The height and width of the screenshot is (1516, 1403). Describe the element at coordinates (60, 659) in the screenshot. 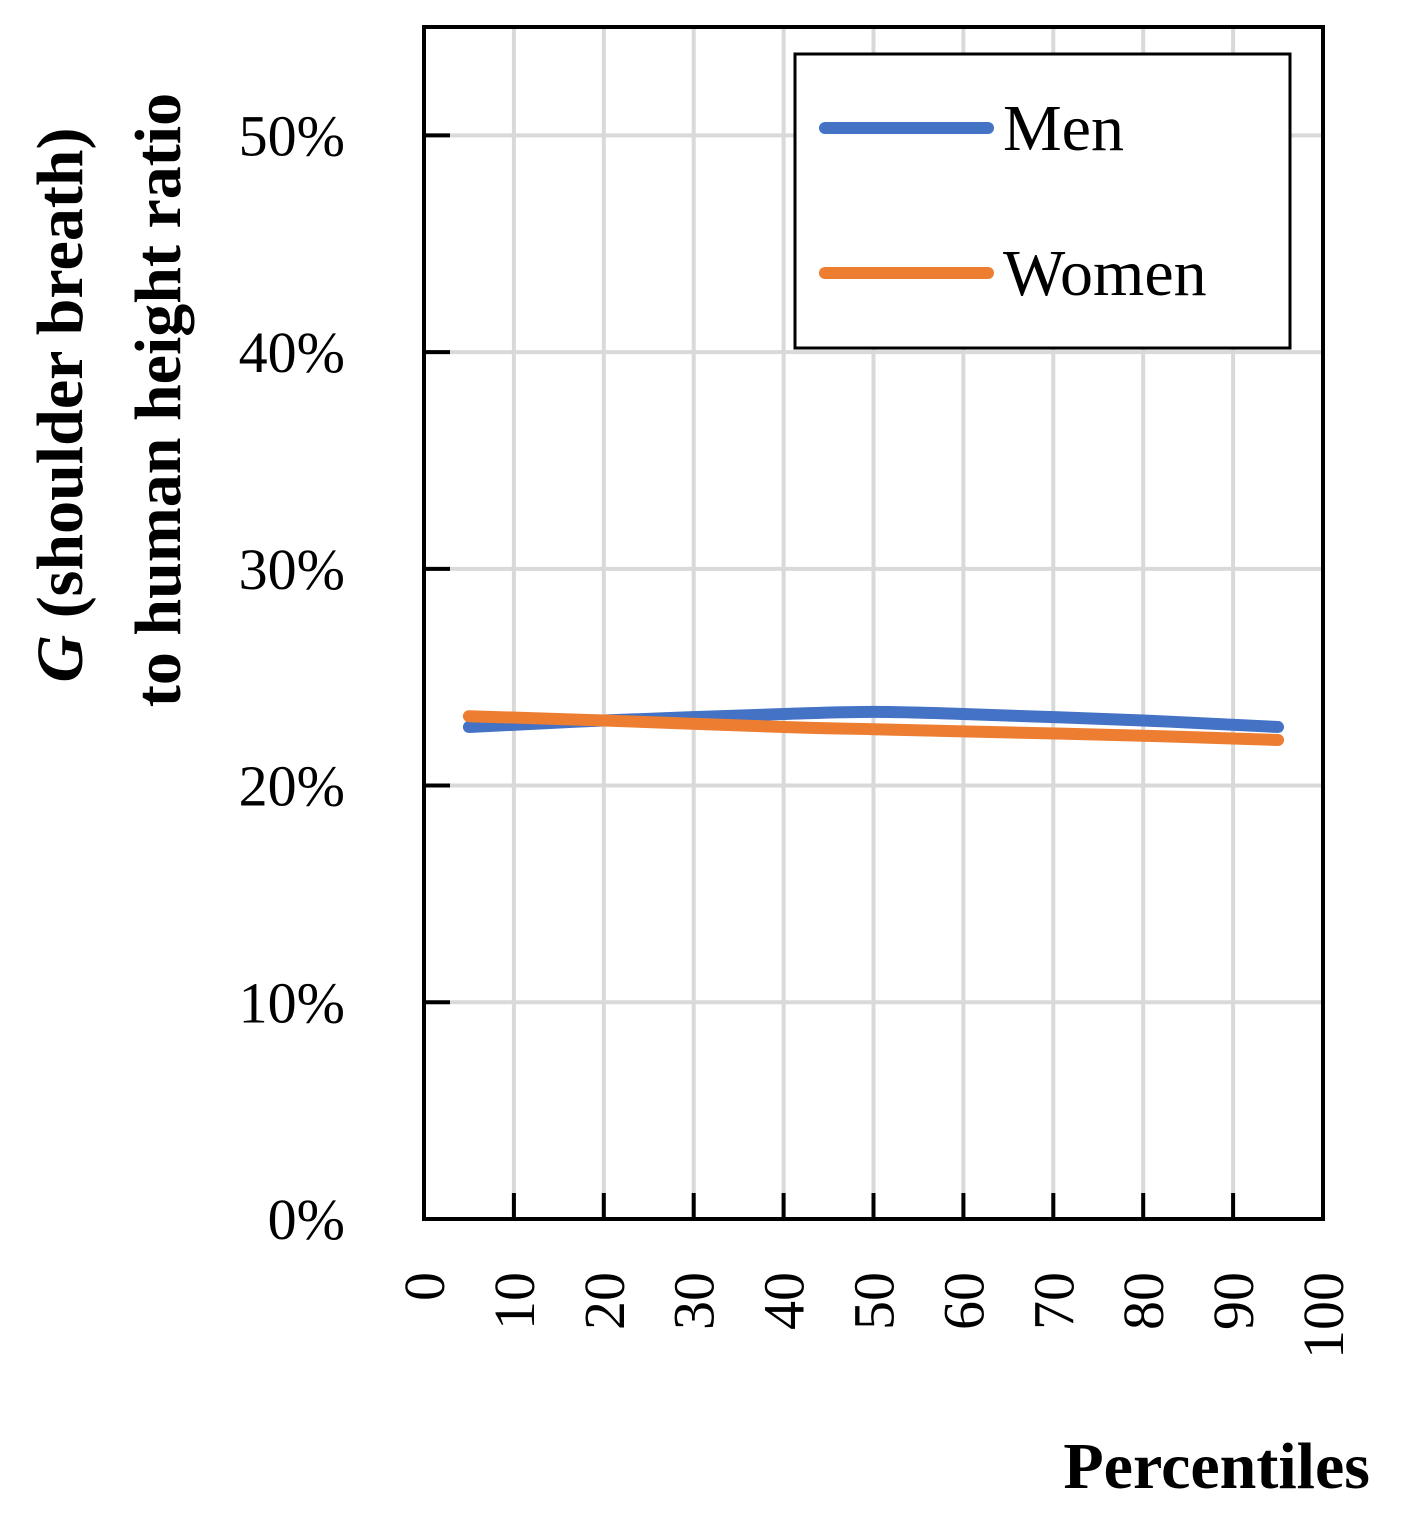

I see `y-axis-title-italic: G` at that location.